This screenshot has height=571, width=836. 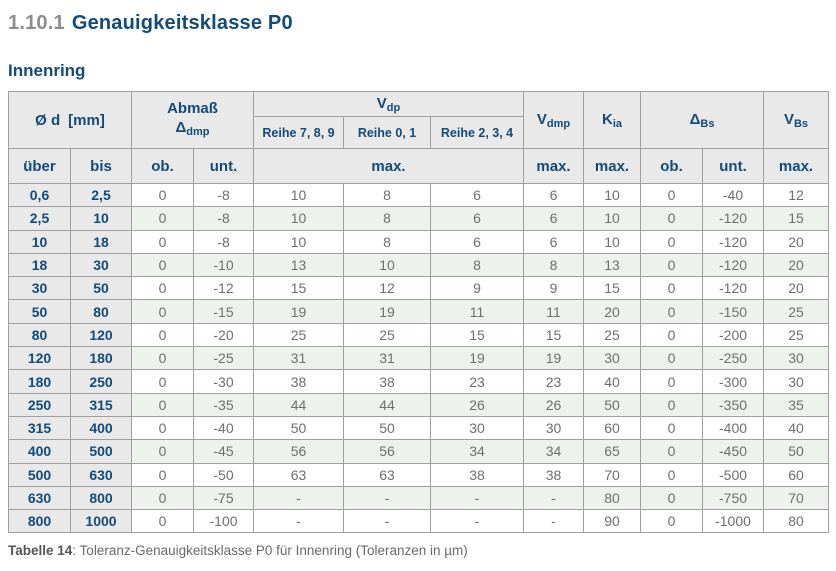 I want to click on table-row: 400 500 0 -45 56 56 34 34 65 0 -450 50, so click(x=419, y=451).